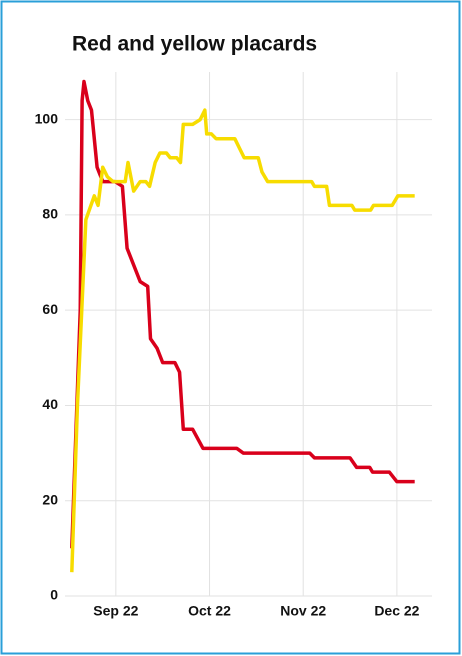 The width and height of the screenshot is (462, 656). Describe the element at coordinates (54, 595) in the screenshot. I see `y-tick-label: 0` at that location.